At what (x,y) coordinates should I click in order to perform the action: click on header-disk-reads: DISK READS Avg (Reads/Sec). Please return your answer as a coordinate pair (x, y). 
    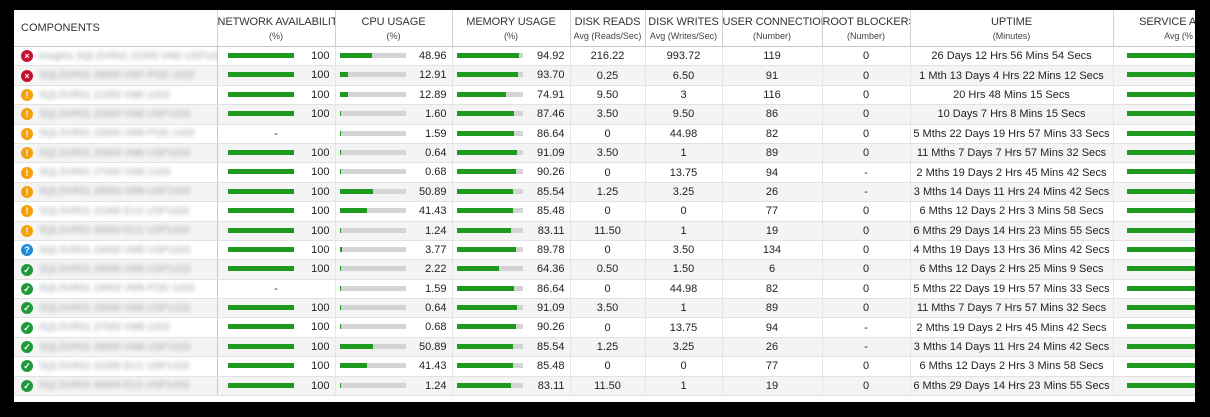
    Looking at the image, I should click on (608, 28).